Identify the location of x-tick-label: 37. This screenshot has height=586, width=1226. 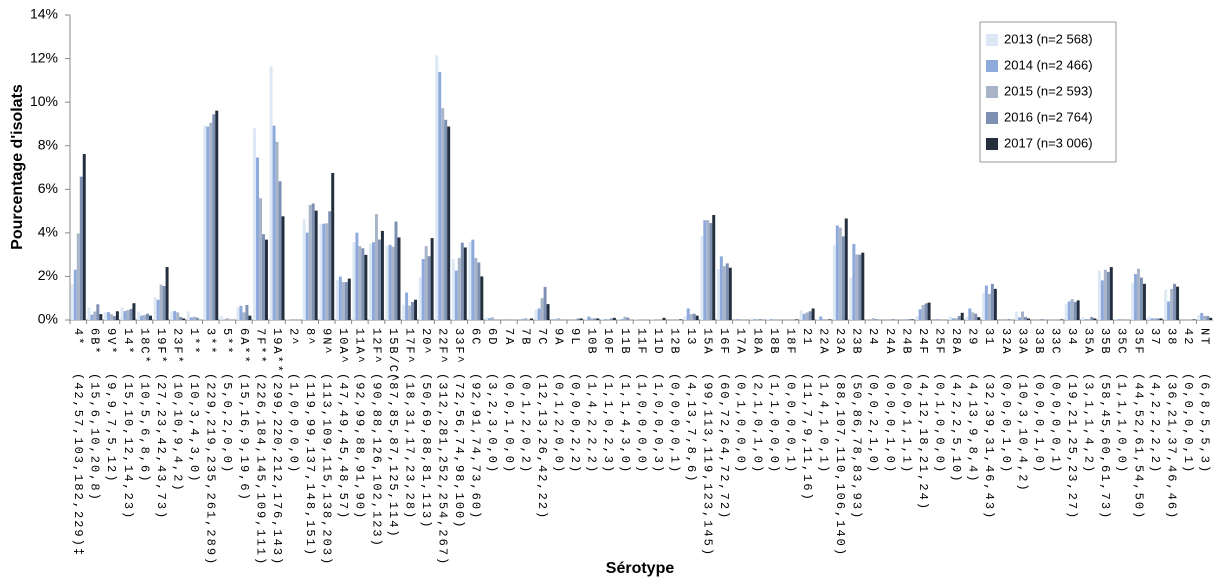
(1155, 337).